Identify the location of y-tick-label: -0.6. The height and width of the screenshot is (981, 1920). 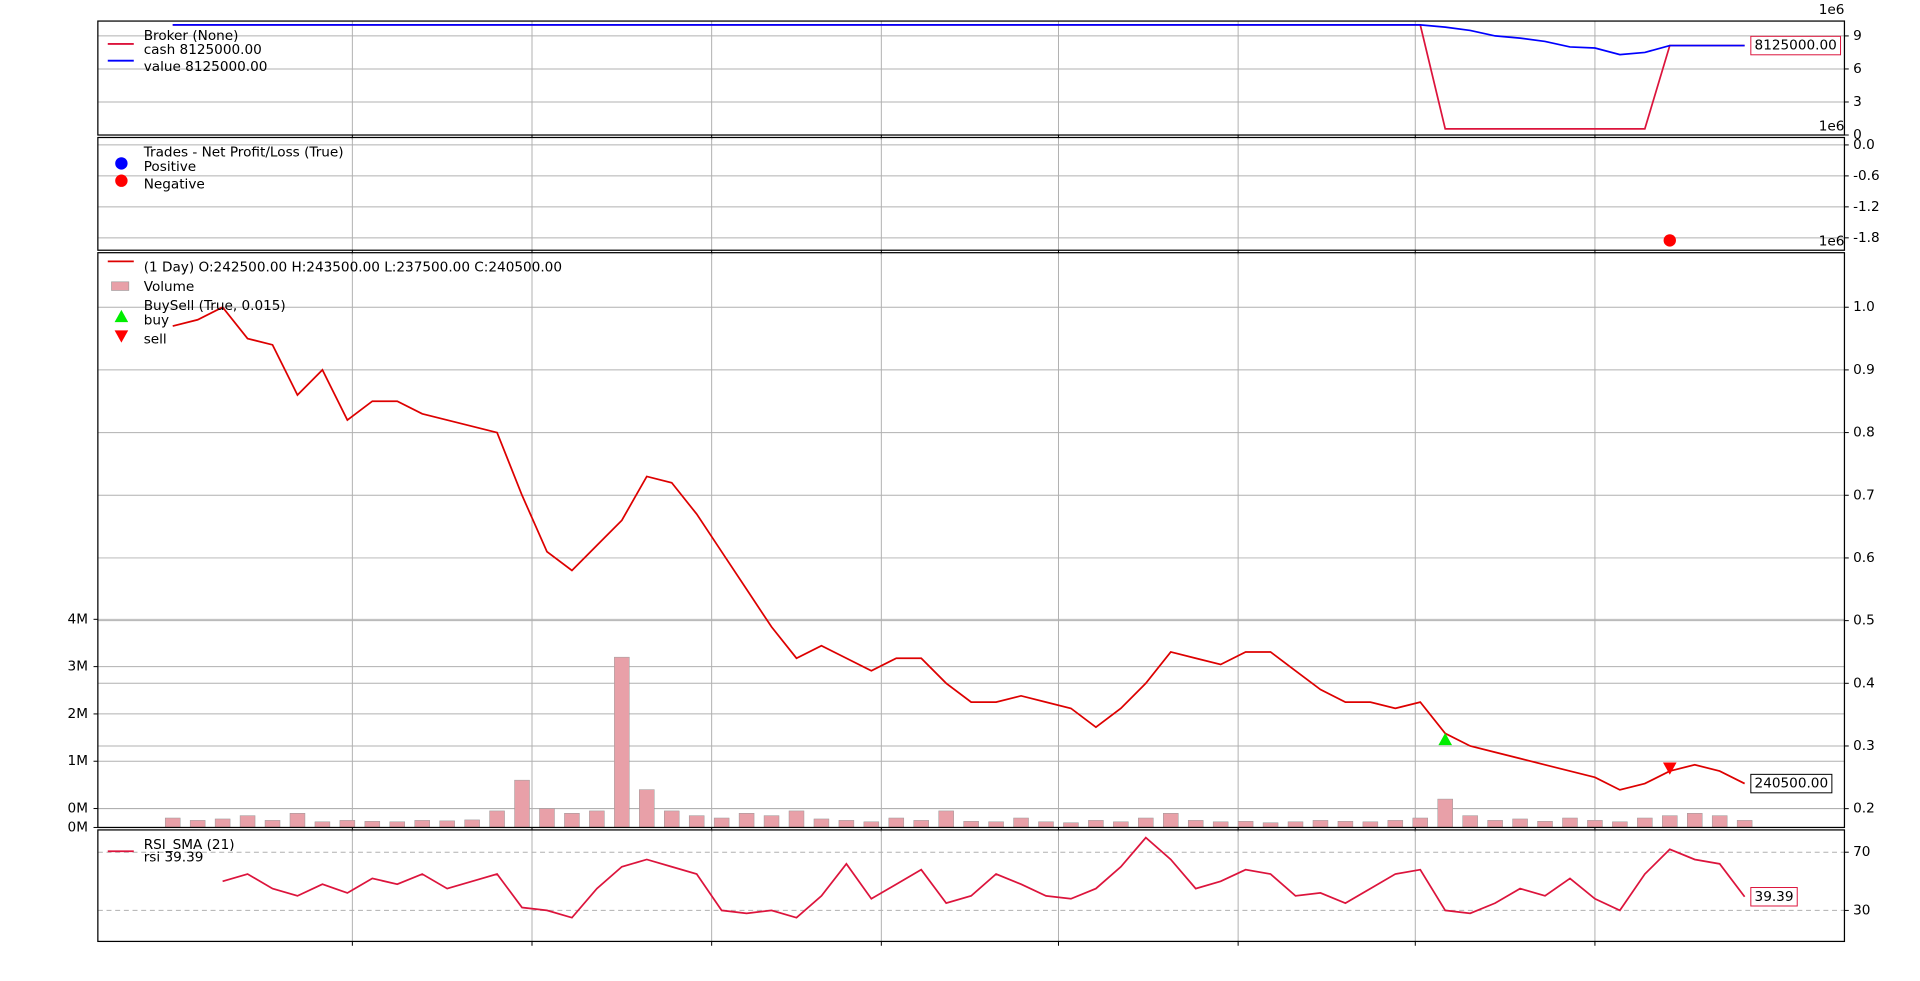
(1866, 176).